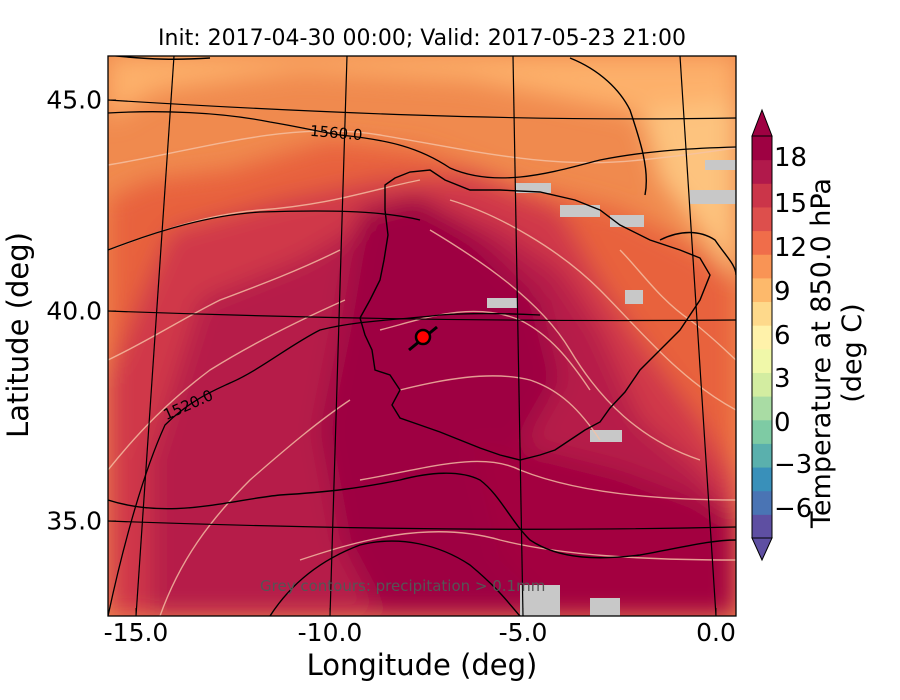 Image resolution: width=900 pixels, height=700 pixels. Describe the element at coordinates (136, 632) in the screenshot. I see `x-tick-label: -15.0` at that location.